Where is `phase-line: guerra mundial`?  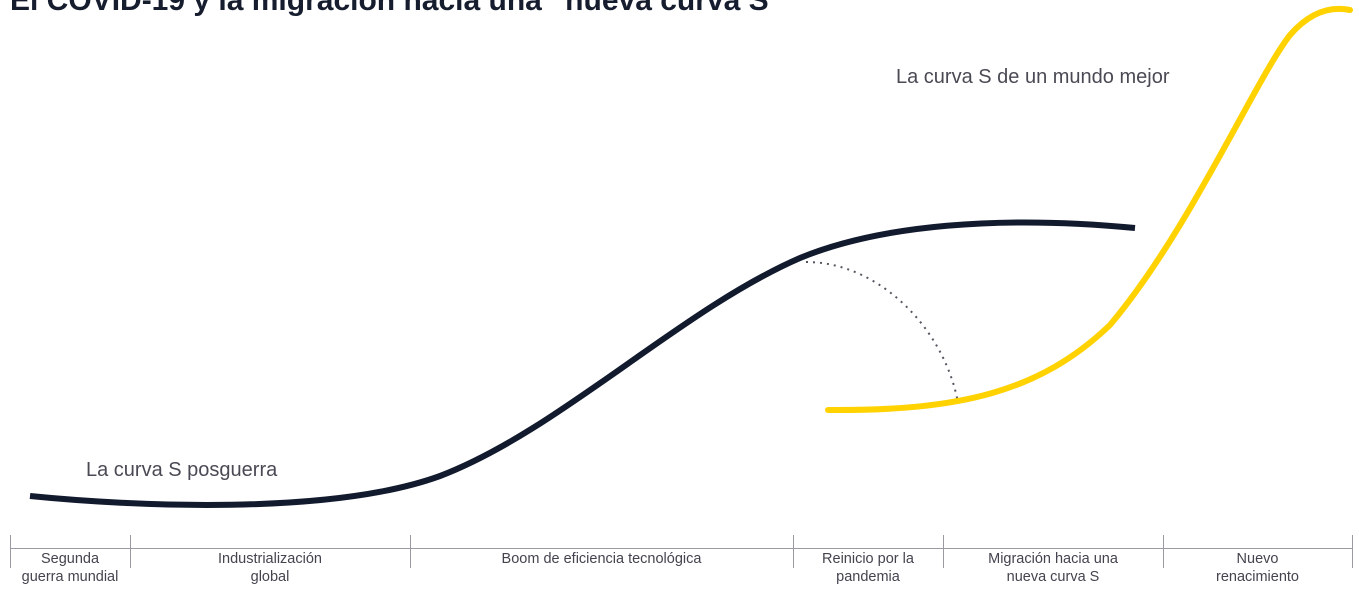
phase-line: guerra mundial is located at coordinates (70, 577).